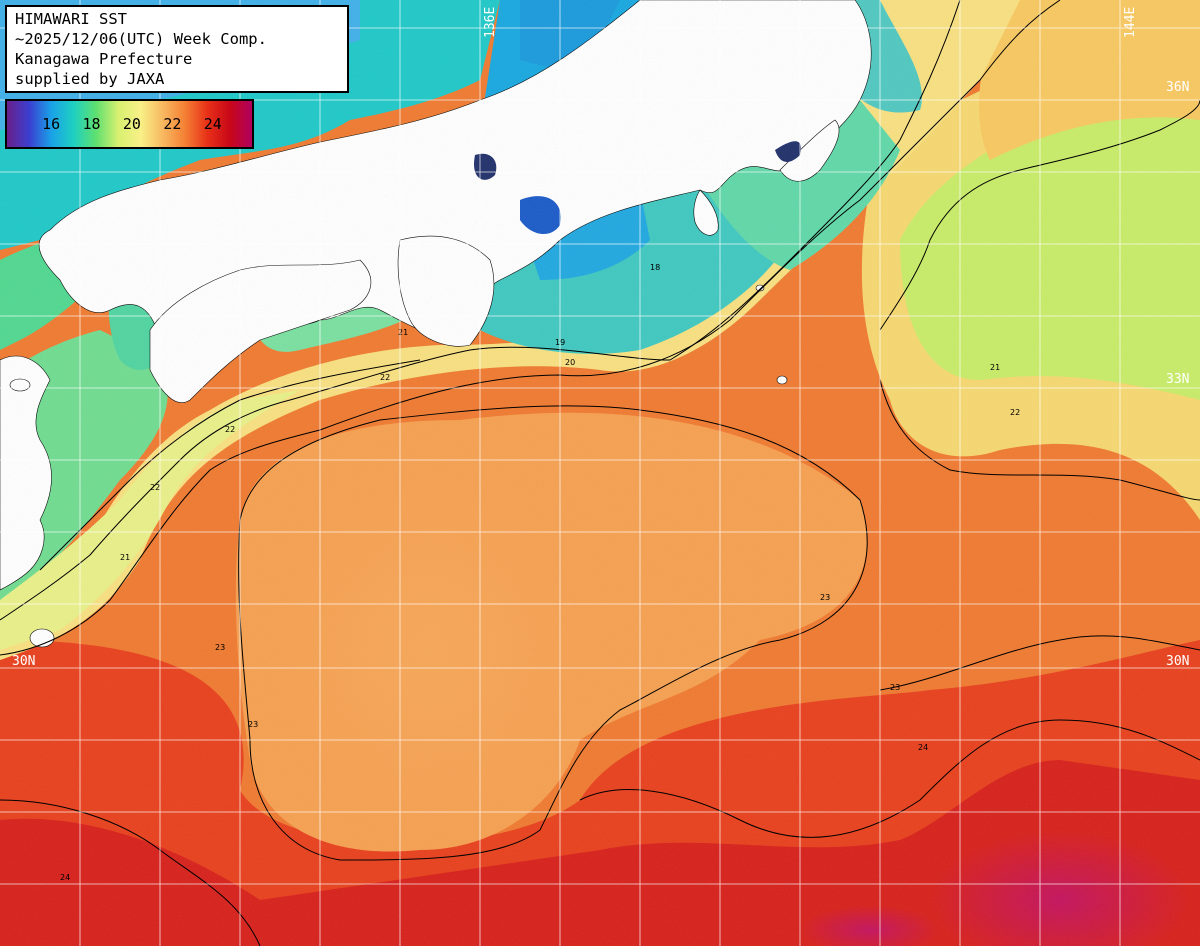 Image resolution: width=1200 pixels, height=946 pixels. What do you see at coordinates (923, 747) in the screenshot?
I see `contour-label-24a: 24` at bounding box center [923, 747].